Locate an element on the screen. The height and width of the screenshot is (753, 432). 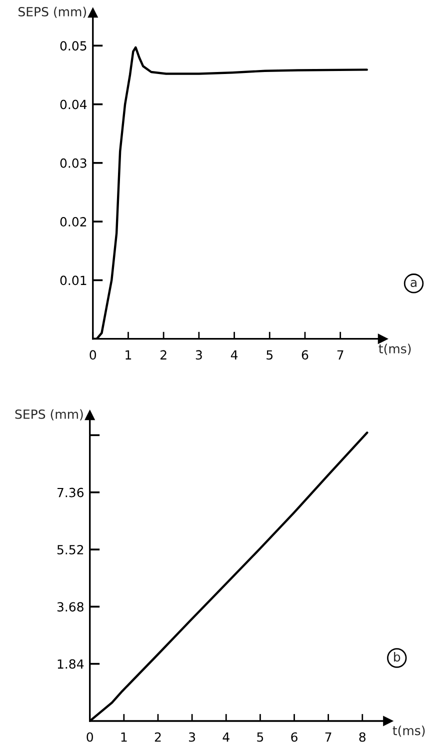
y-tick-label: 0.04 is located at coordinates (73, 105).